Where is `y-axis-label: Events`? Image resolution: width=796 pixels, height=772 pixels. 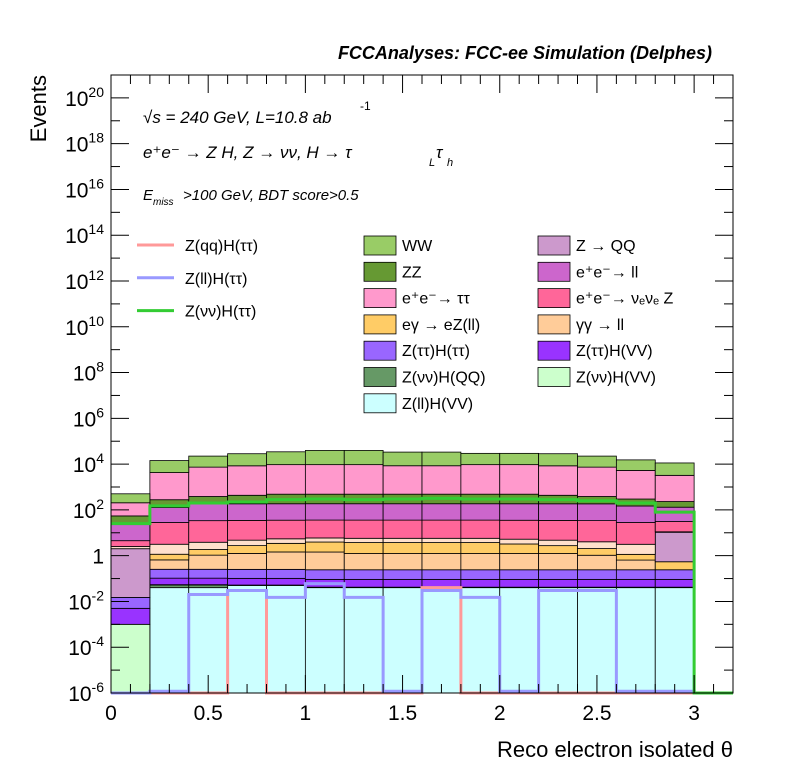 y-axis-label: Events is located at coordinates (38, 108).